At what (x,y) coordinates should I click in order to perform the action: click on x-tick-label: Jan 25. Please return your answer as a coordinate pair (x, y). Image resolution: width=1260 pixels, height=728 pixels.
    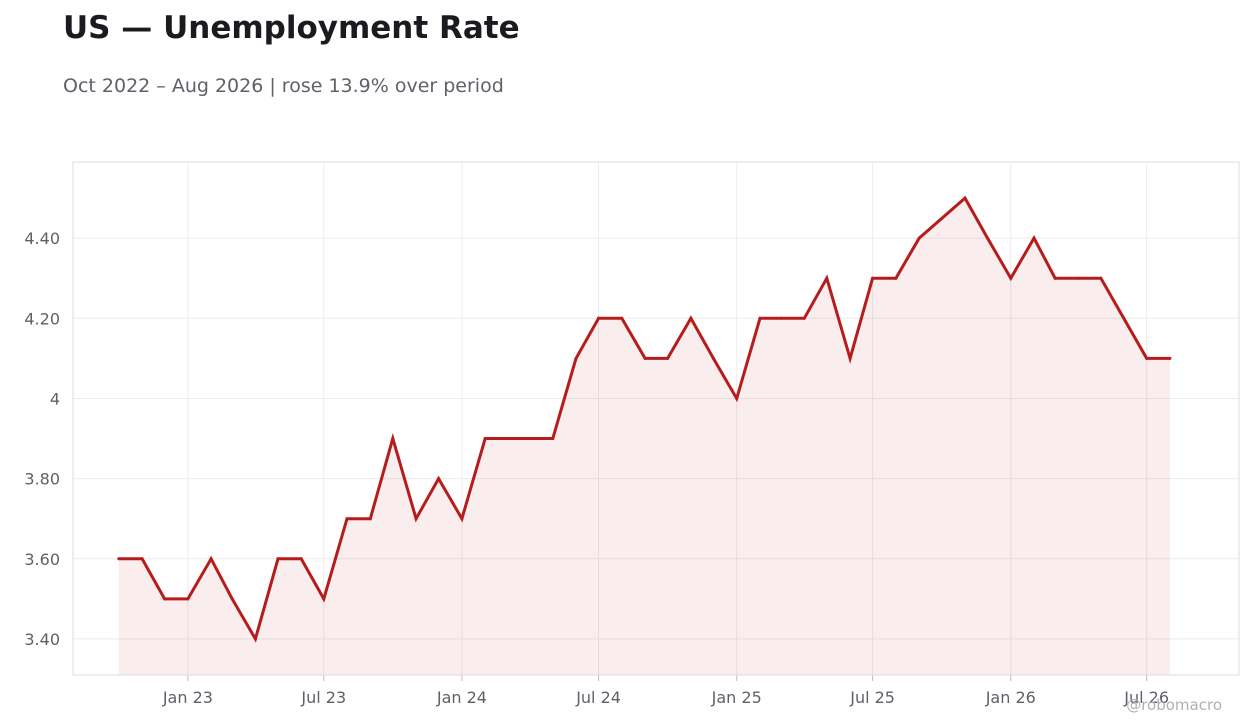
    Looking at the image, I should click on (736, 697).